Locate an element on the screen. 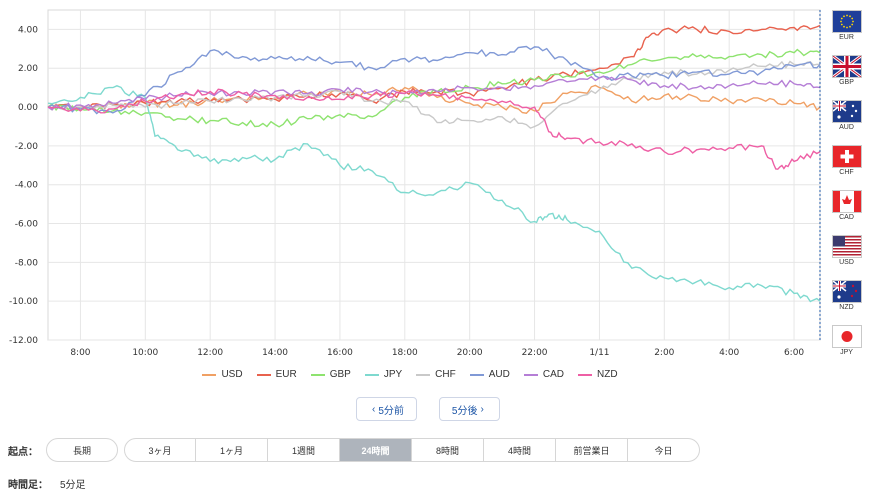 This screenshot has width=876, height=500. series-line-chf is located at coordinates (434, 94).